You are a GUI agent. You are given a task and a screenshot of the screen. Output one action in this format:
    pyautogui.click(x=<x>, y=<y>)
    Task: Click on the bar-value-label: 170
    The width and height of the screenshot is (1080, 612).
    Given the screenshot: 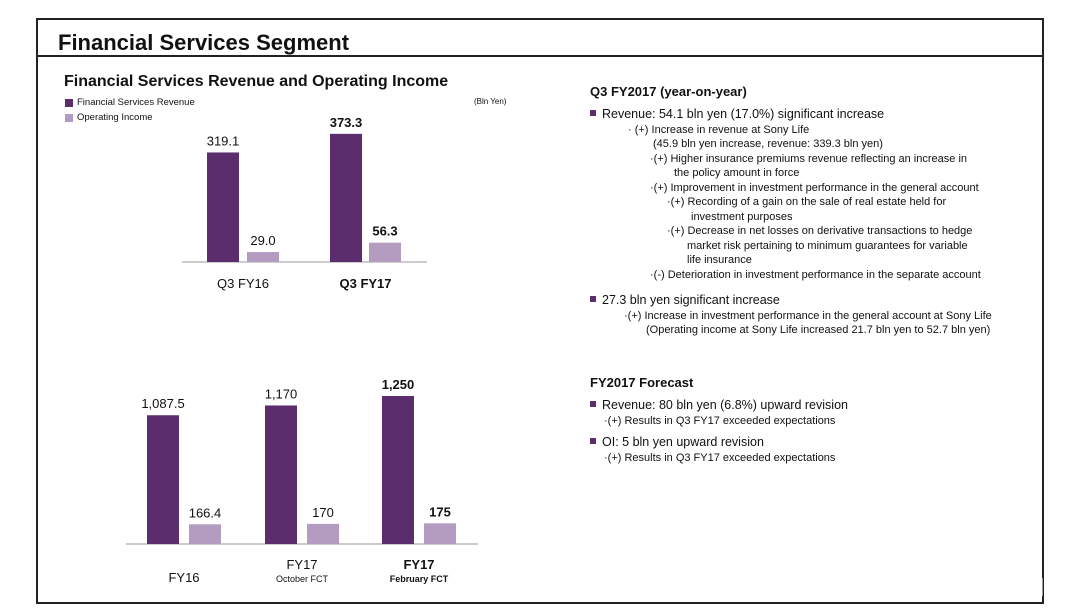 What is the action you would take?
    pyautogui.click(x=323, y=512)
    